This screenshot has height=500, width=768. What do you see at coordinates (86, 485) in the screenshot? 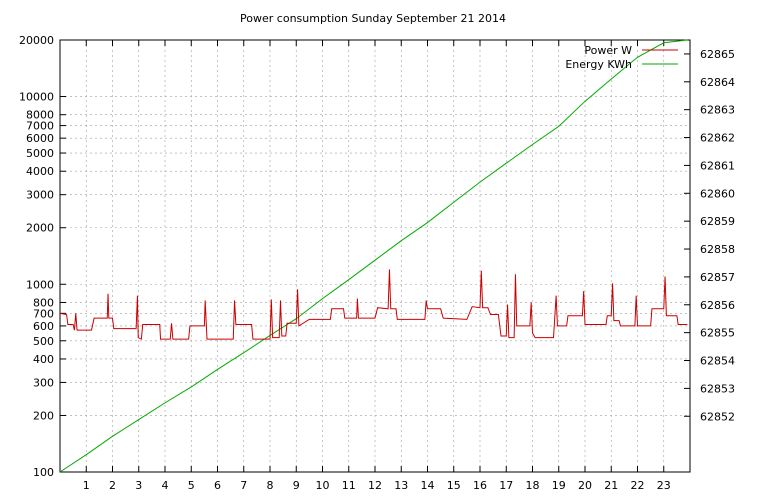
I see `x-tick-label: 1` at bounding box center [86, 485].